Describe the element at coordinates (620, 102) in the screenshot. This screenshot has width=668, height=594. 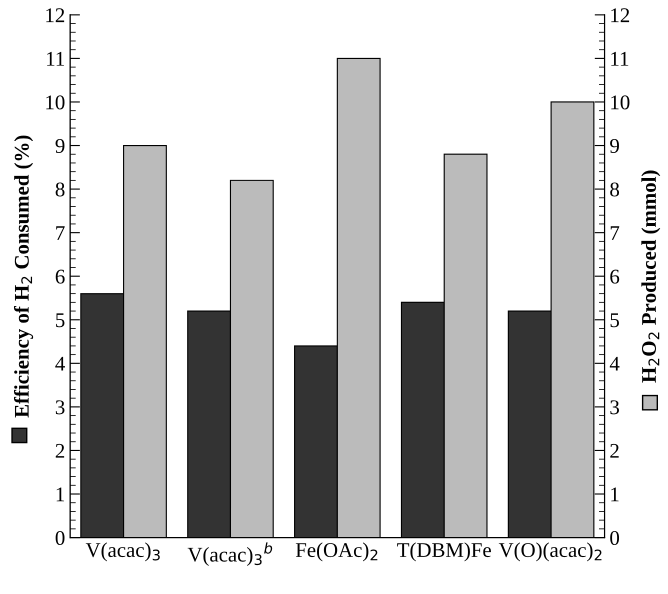
I see `y2-tick-label: 10` at that location.